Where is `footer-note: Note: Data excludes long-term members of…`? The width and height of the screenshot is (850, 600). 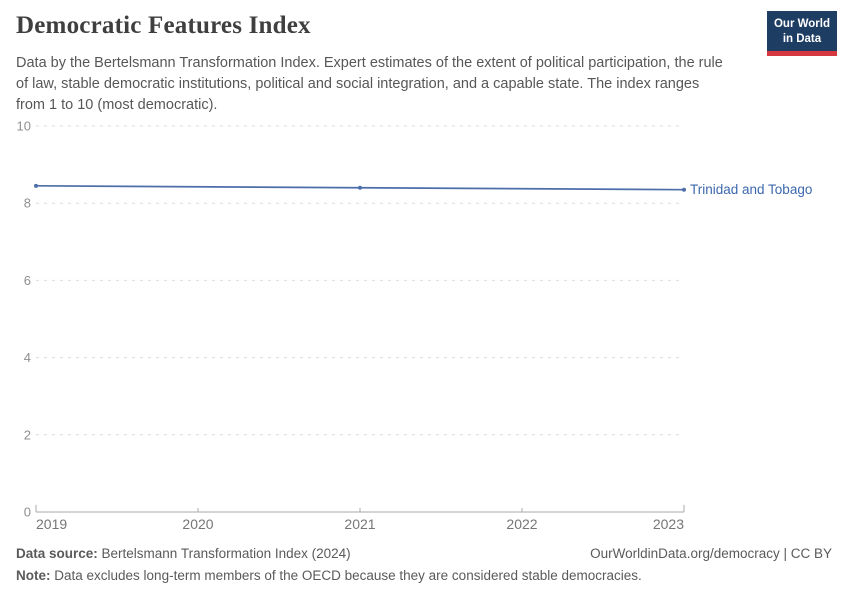 footer-note: Note: Data excludes long-term members of… is located at coordinates (329, 575).